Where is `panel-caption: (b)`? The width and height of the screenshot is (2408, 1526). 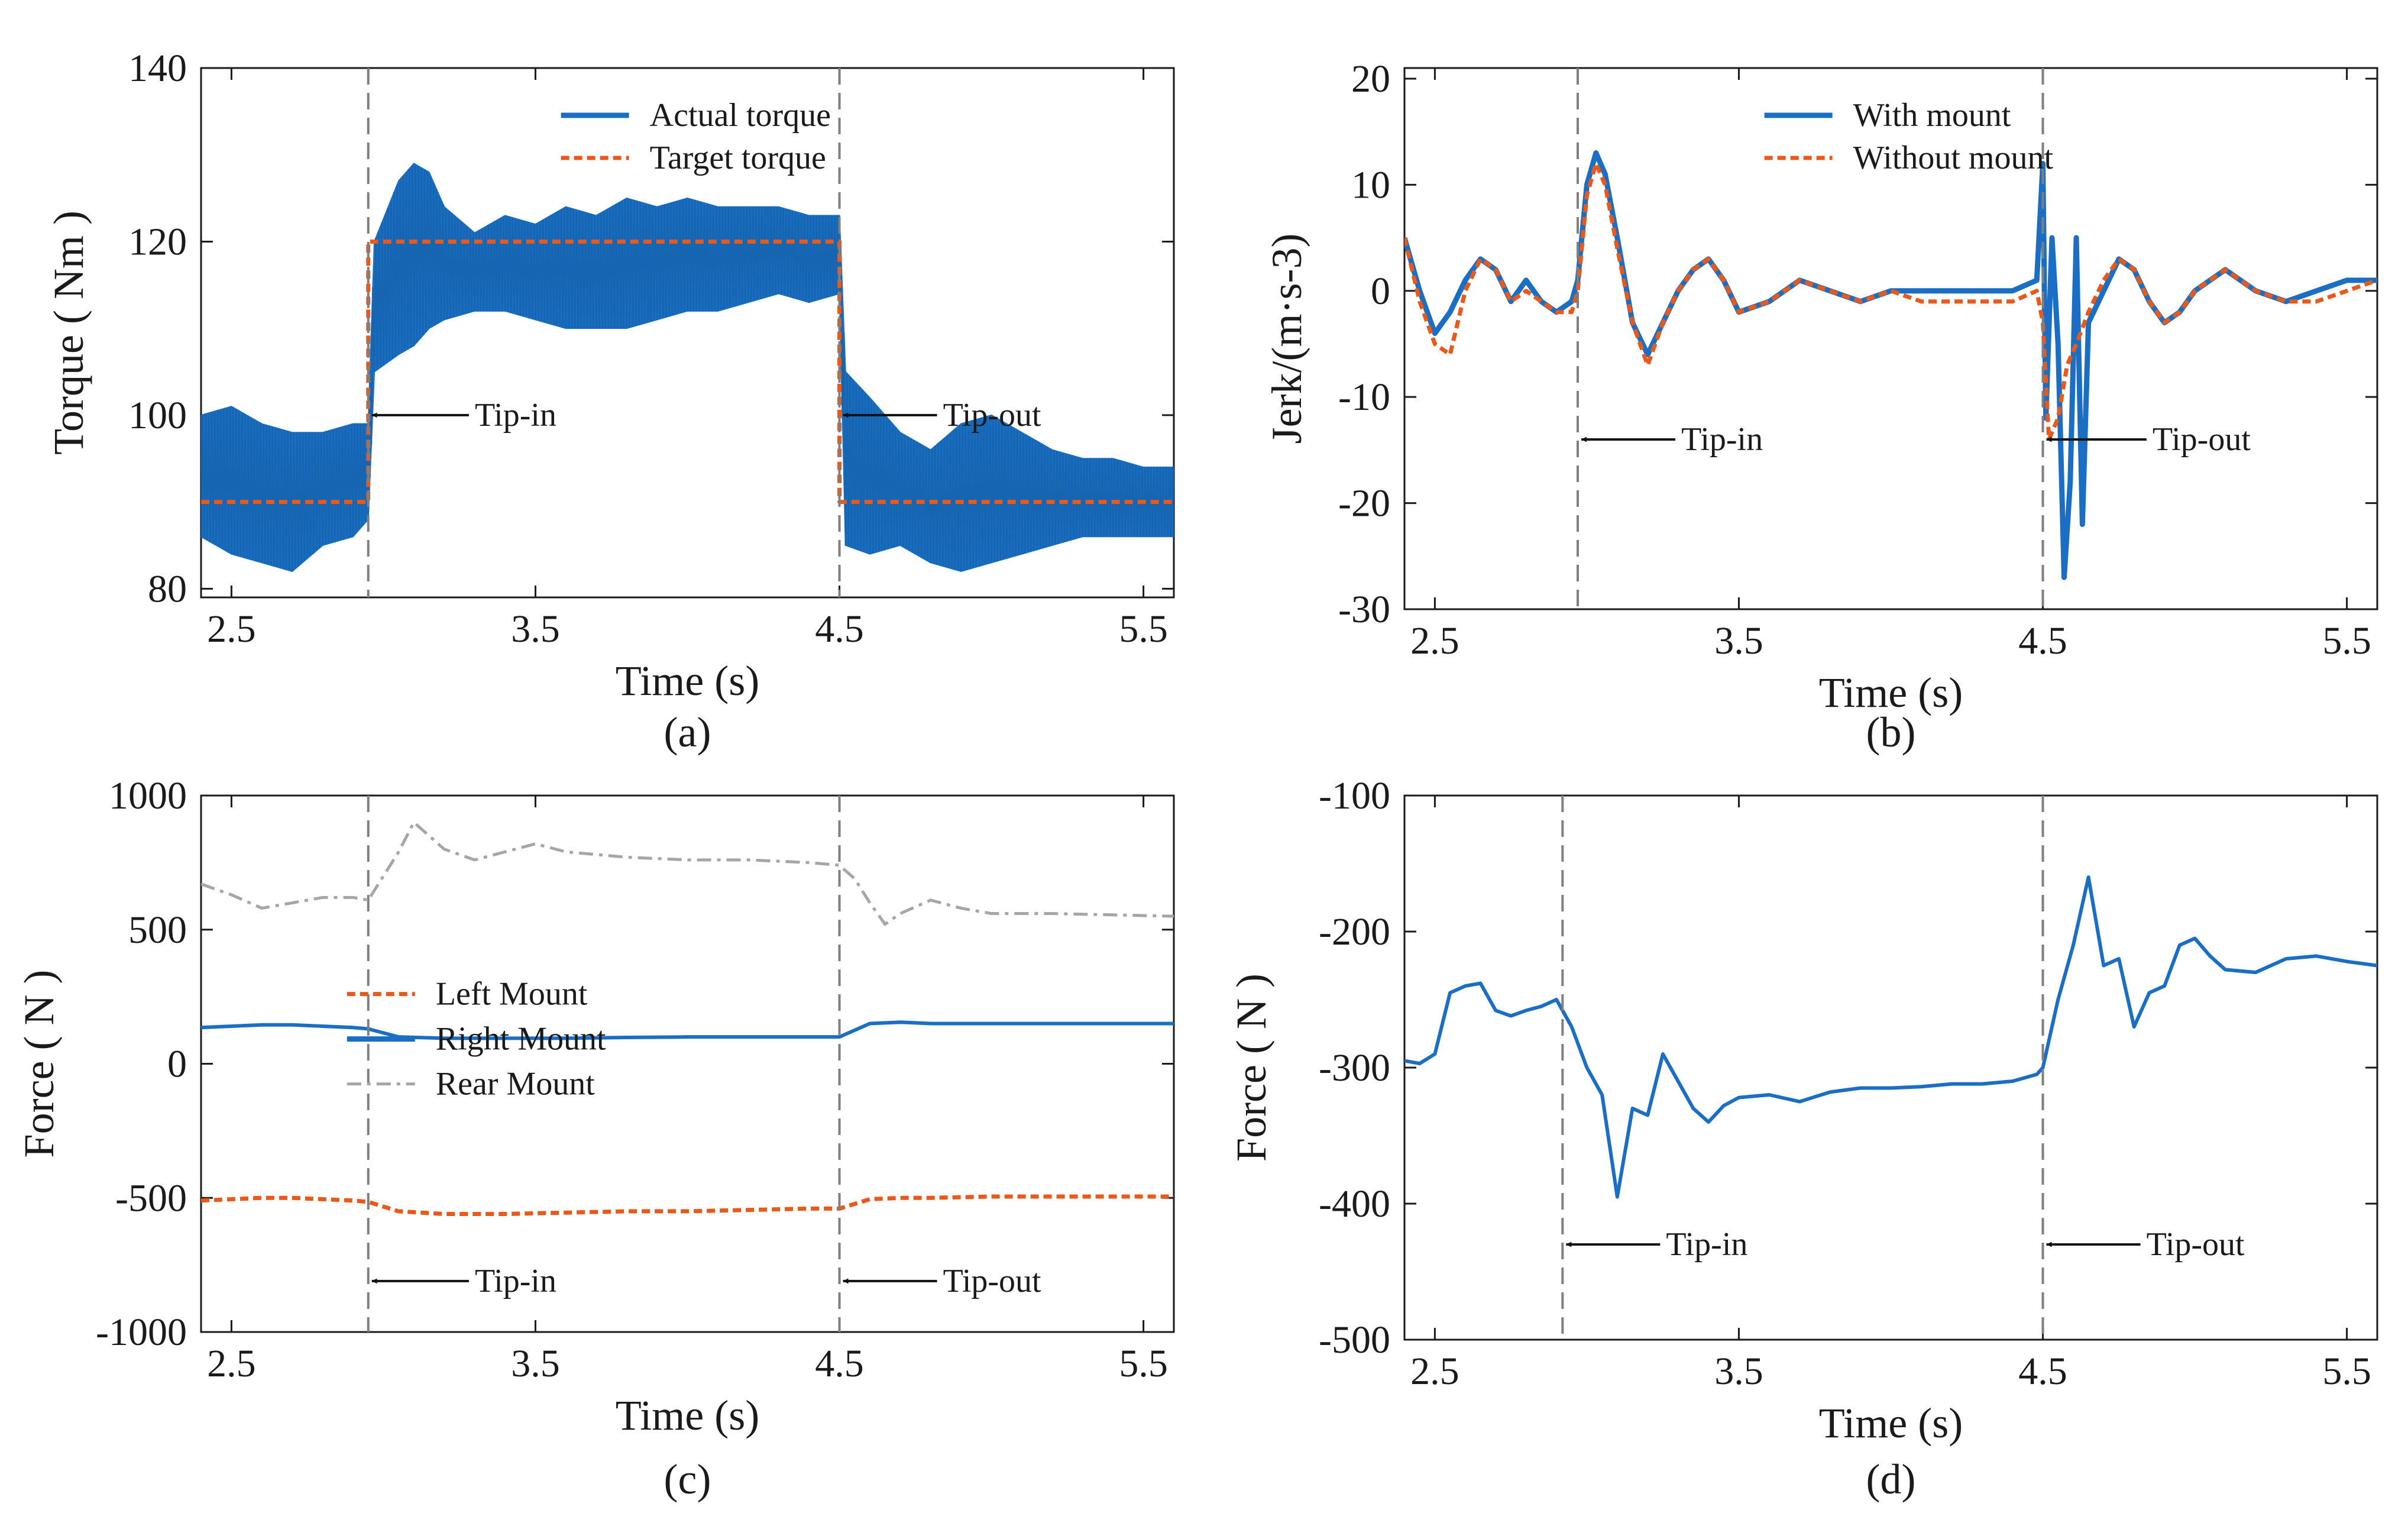 panel-caption: (b) is located at coordinates (1891, 732).